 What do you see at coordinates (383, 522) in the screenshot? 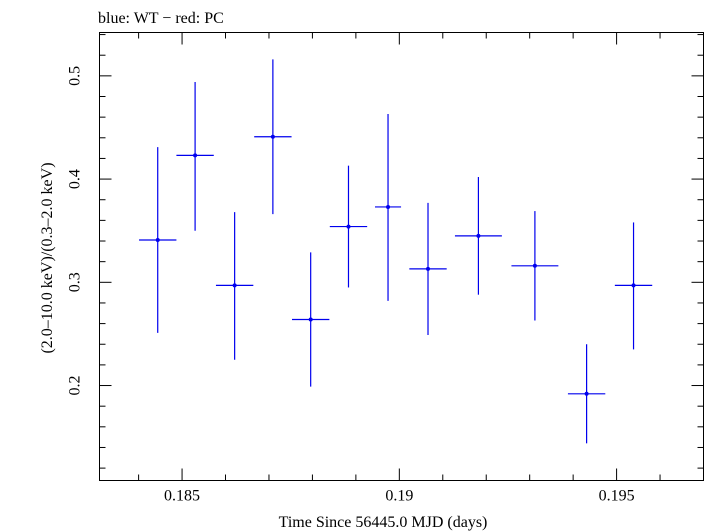
I see `x-axis-label: Time Since 56445.0 MJD (days)` at bounding box center [383, 522].